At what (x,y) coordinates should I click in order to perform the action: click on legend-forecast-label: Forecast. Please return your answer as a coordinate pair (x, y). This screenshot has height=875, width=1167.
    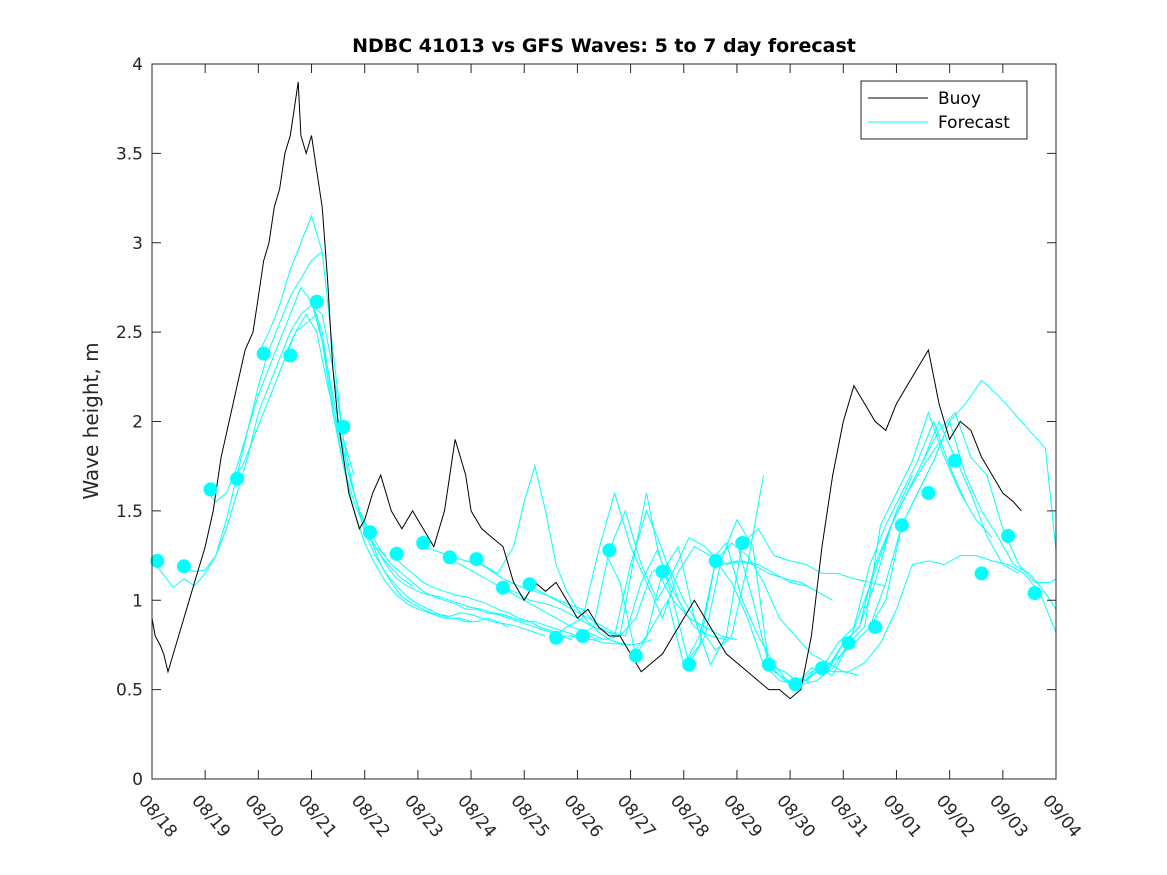
    Looking at the image, I should click on (974, 123).